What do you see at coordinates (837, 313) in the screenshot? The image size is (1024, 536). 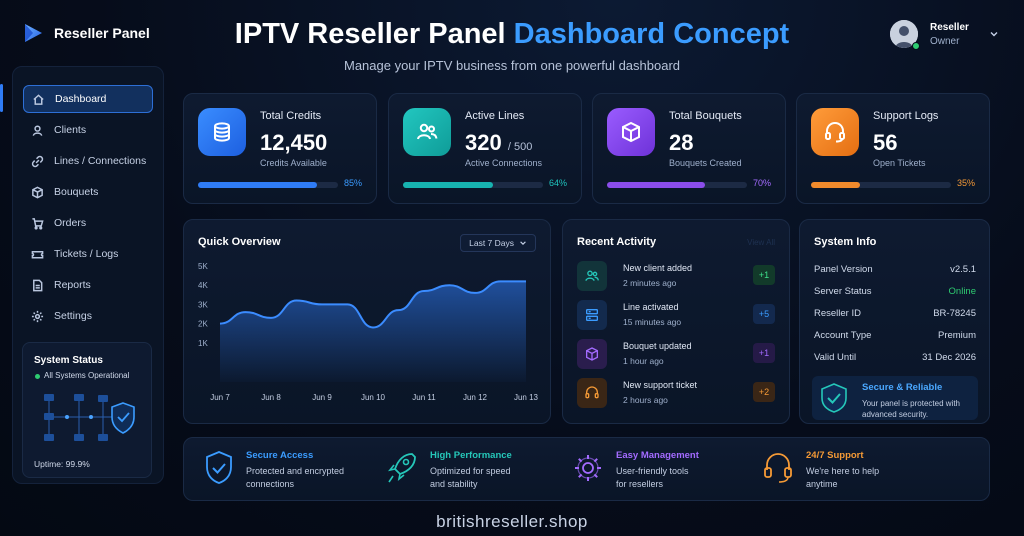 I see `info-label: Reseller ID` at bounding box center [837, 313].